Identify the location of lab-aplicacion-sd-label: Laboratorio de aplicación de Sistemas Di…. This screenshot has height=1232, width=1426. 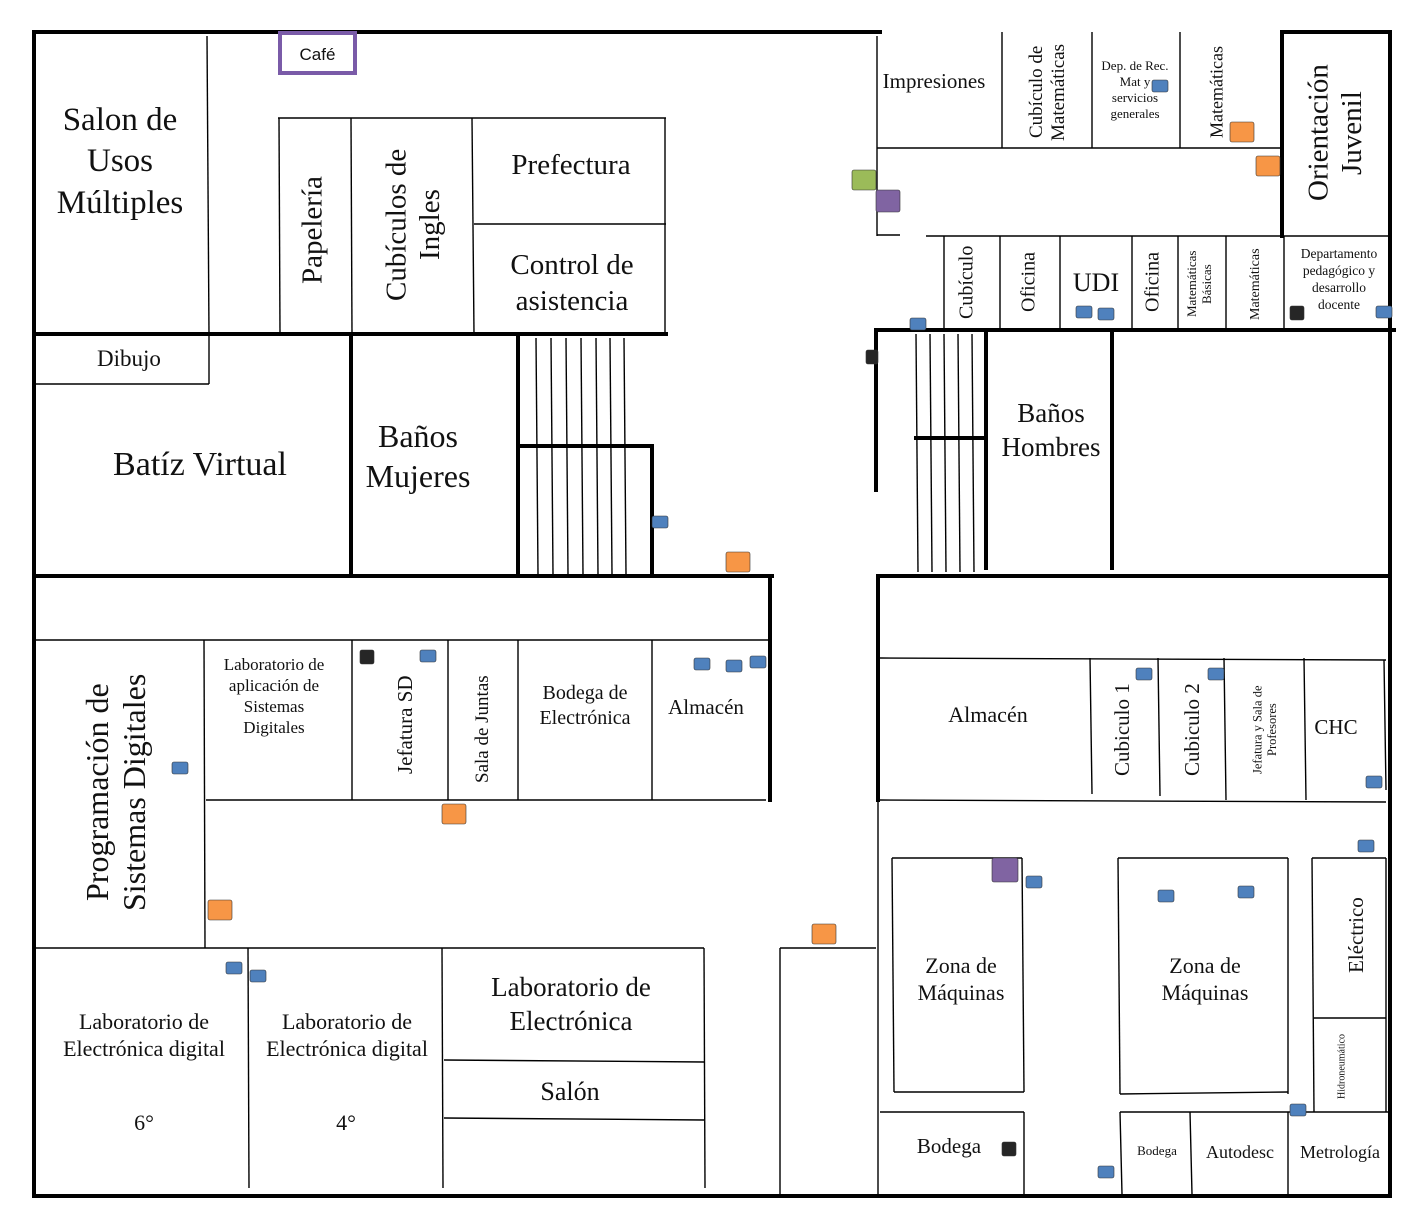
(274, 696).